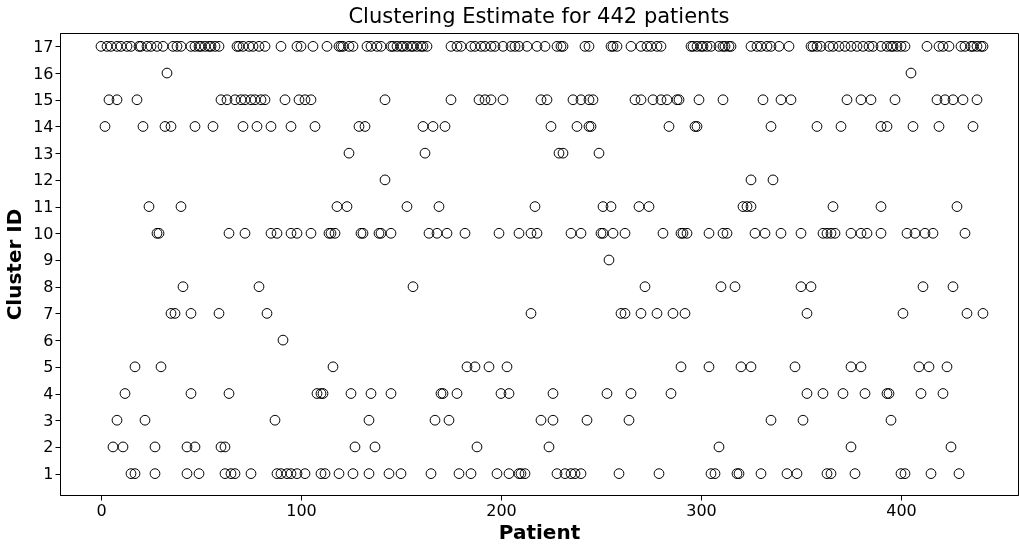 The width and height of the screenshot is (1019, 547). What do you see at coordinates (301, 510) in the screenshot?
I see `x-tick-label: 100` at bounding box center [301, 510].